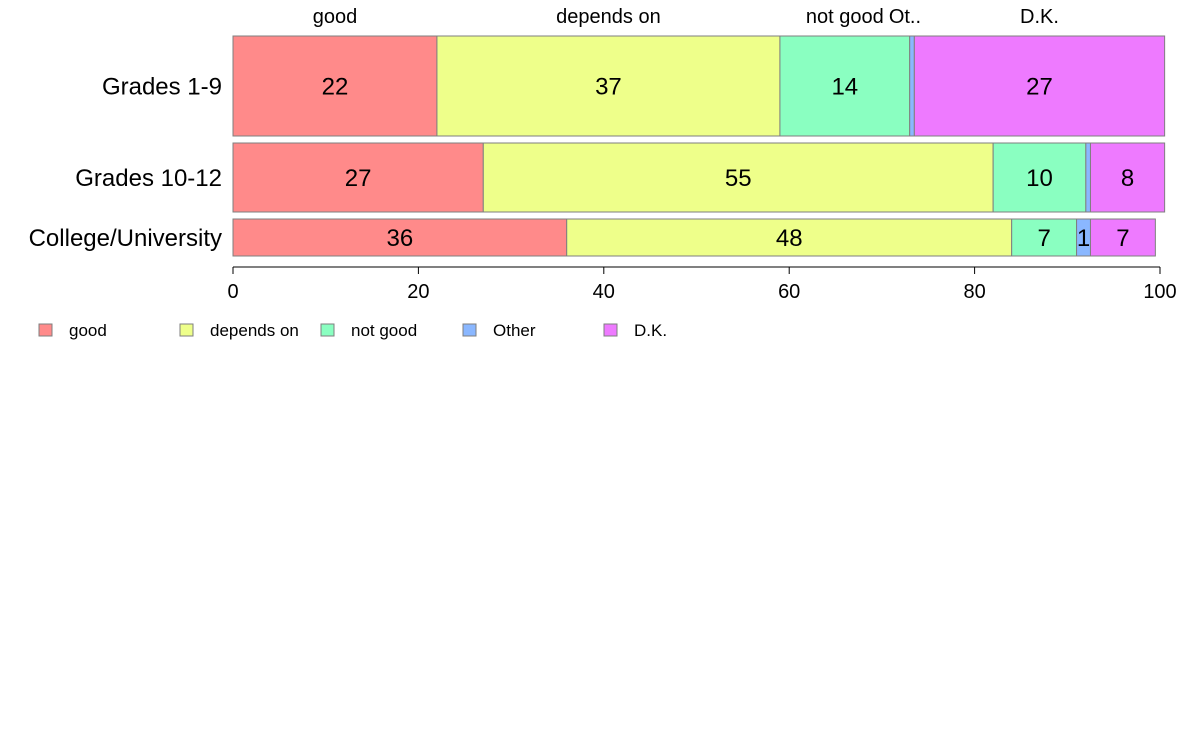  What do you see at coordinates (125, 238) in the screenshot?
I see `category-label: College/University` at bounding box center [125, 238].